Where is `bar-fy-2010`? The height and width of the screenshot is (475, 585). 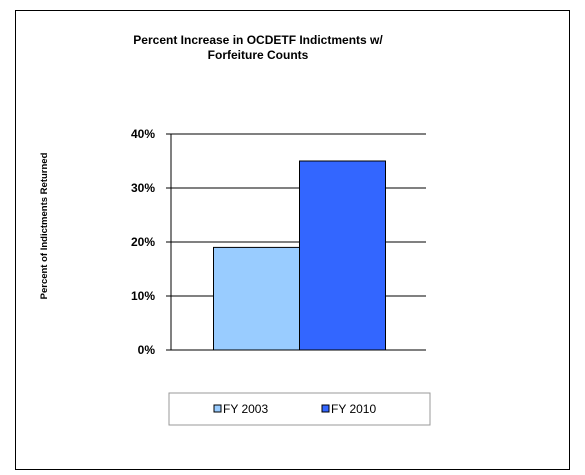 bar-fy-2010 is located at coordinates (342, 255).